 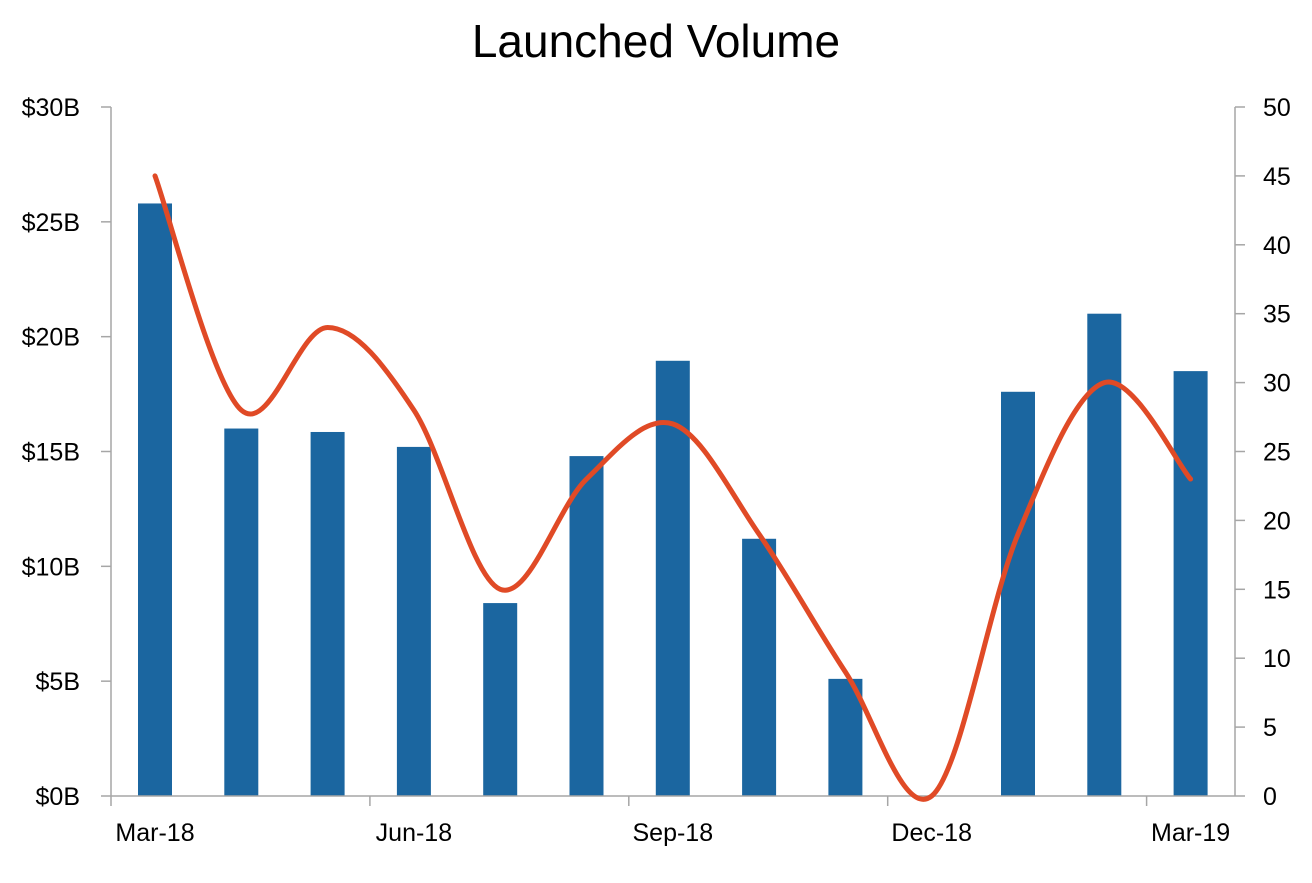 What do you see at coordinates (1190, 833) in the screenshot?
I see `x-tick-label: Mar-19` at bounding box center [1190, 833].